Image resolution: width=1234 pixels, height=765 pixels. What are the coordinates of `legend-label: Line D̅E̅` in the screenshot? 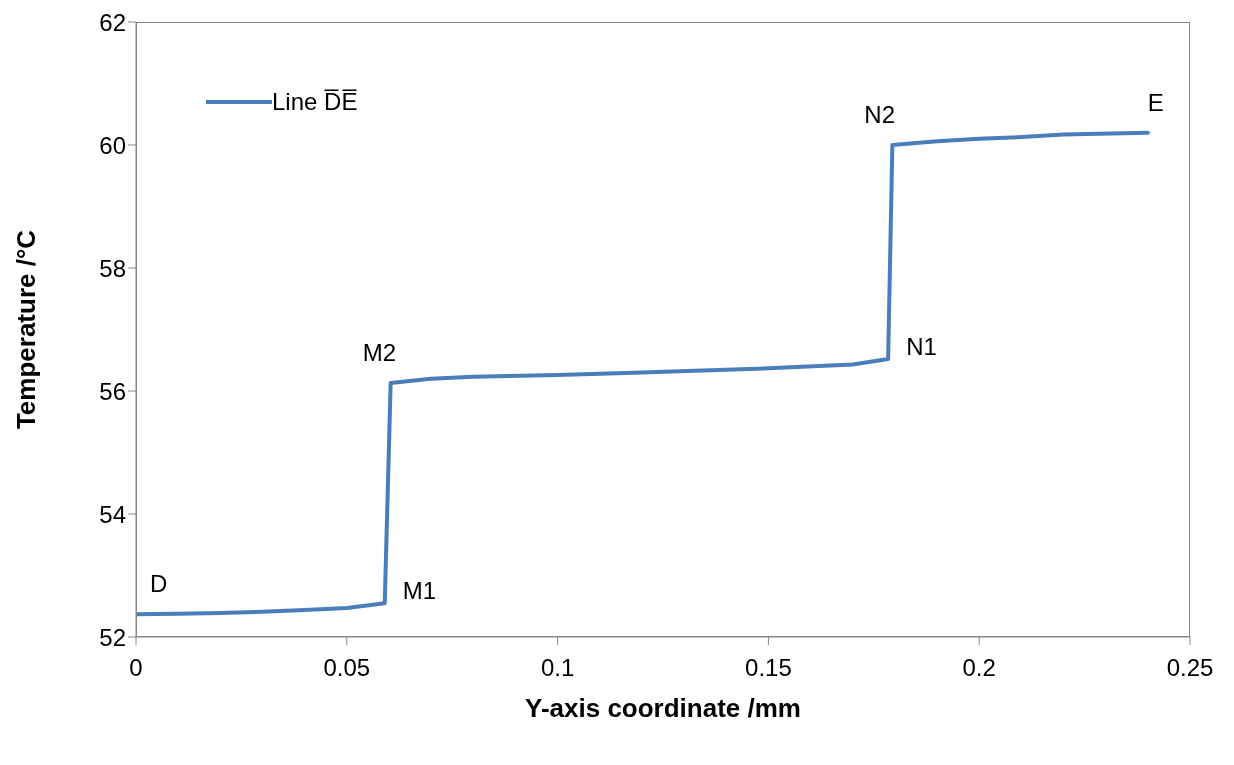 It's located at (315, 102).